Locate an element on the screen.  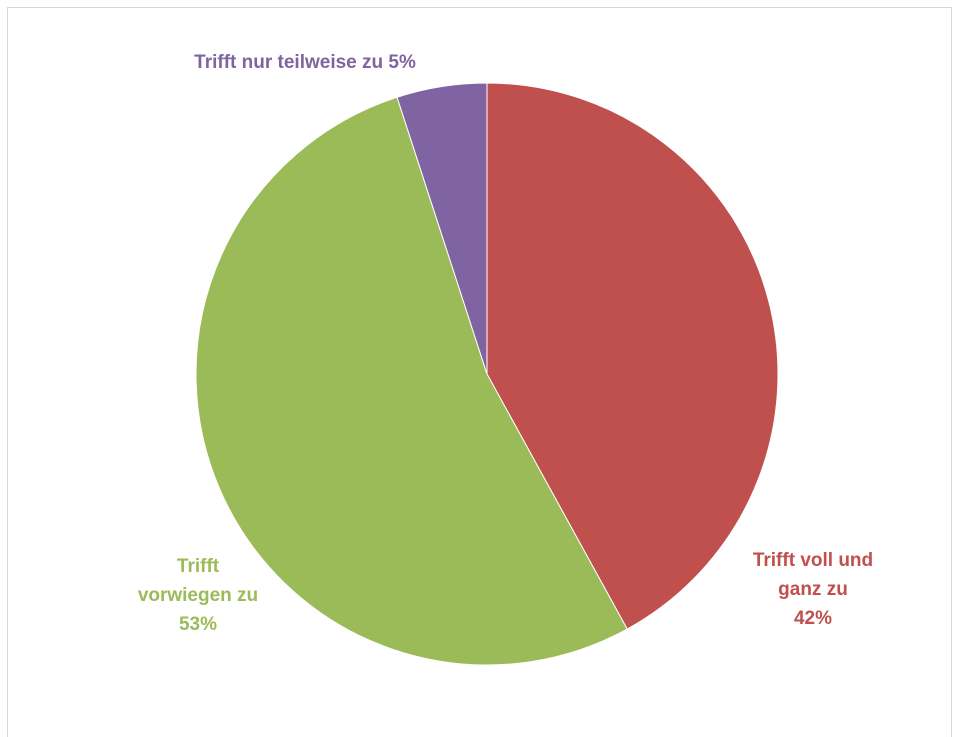
data-label-trifft-nur-teilweise-zu: Trifft nur teilweise zu 5% is located at coordinates (305, 62).